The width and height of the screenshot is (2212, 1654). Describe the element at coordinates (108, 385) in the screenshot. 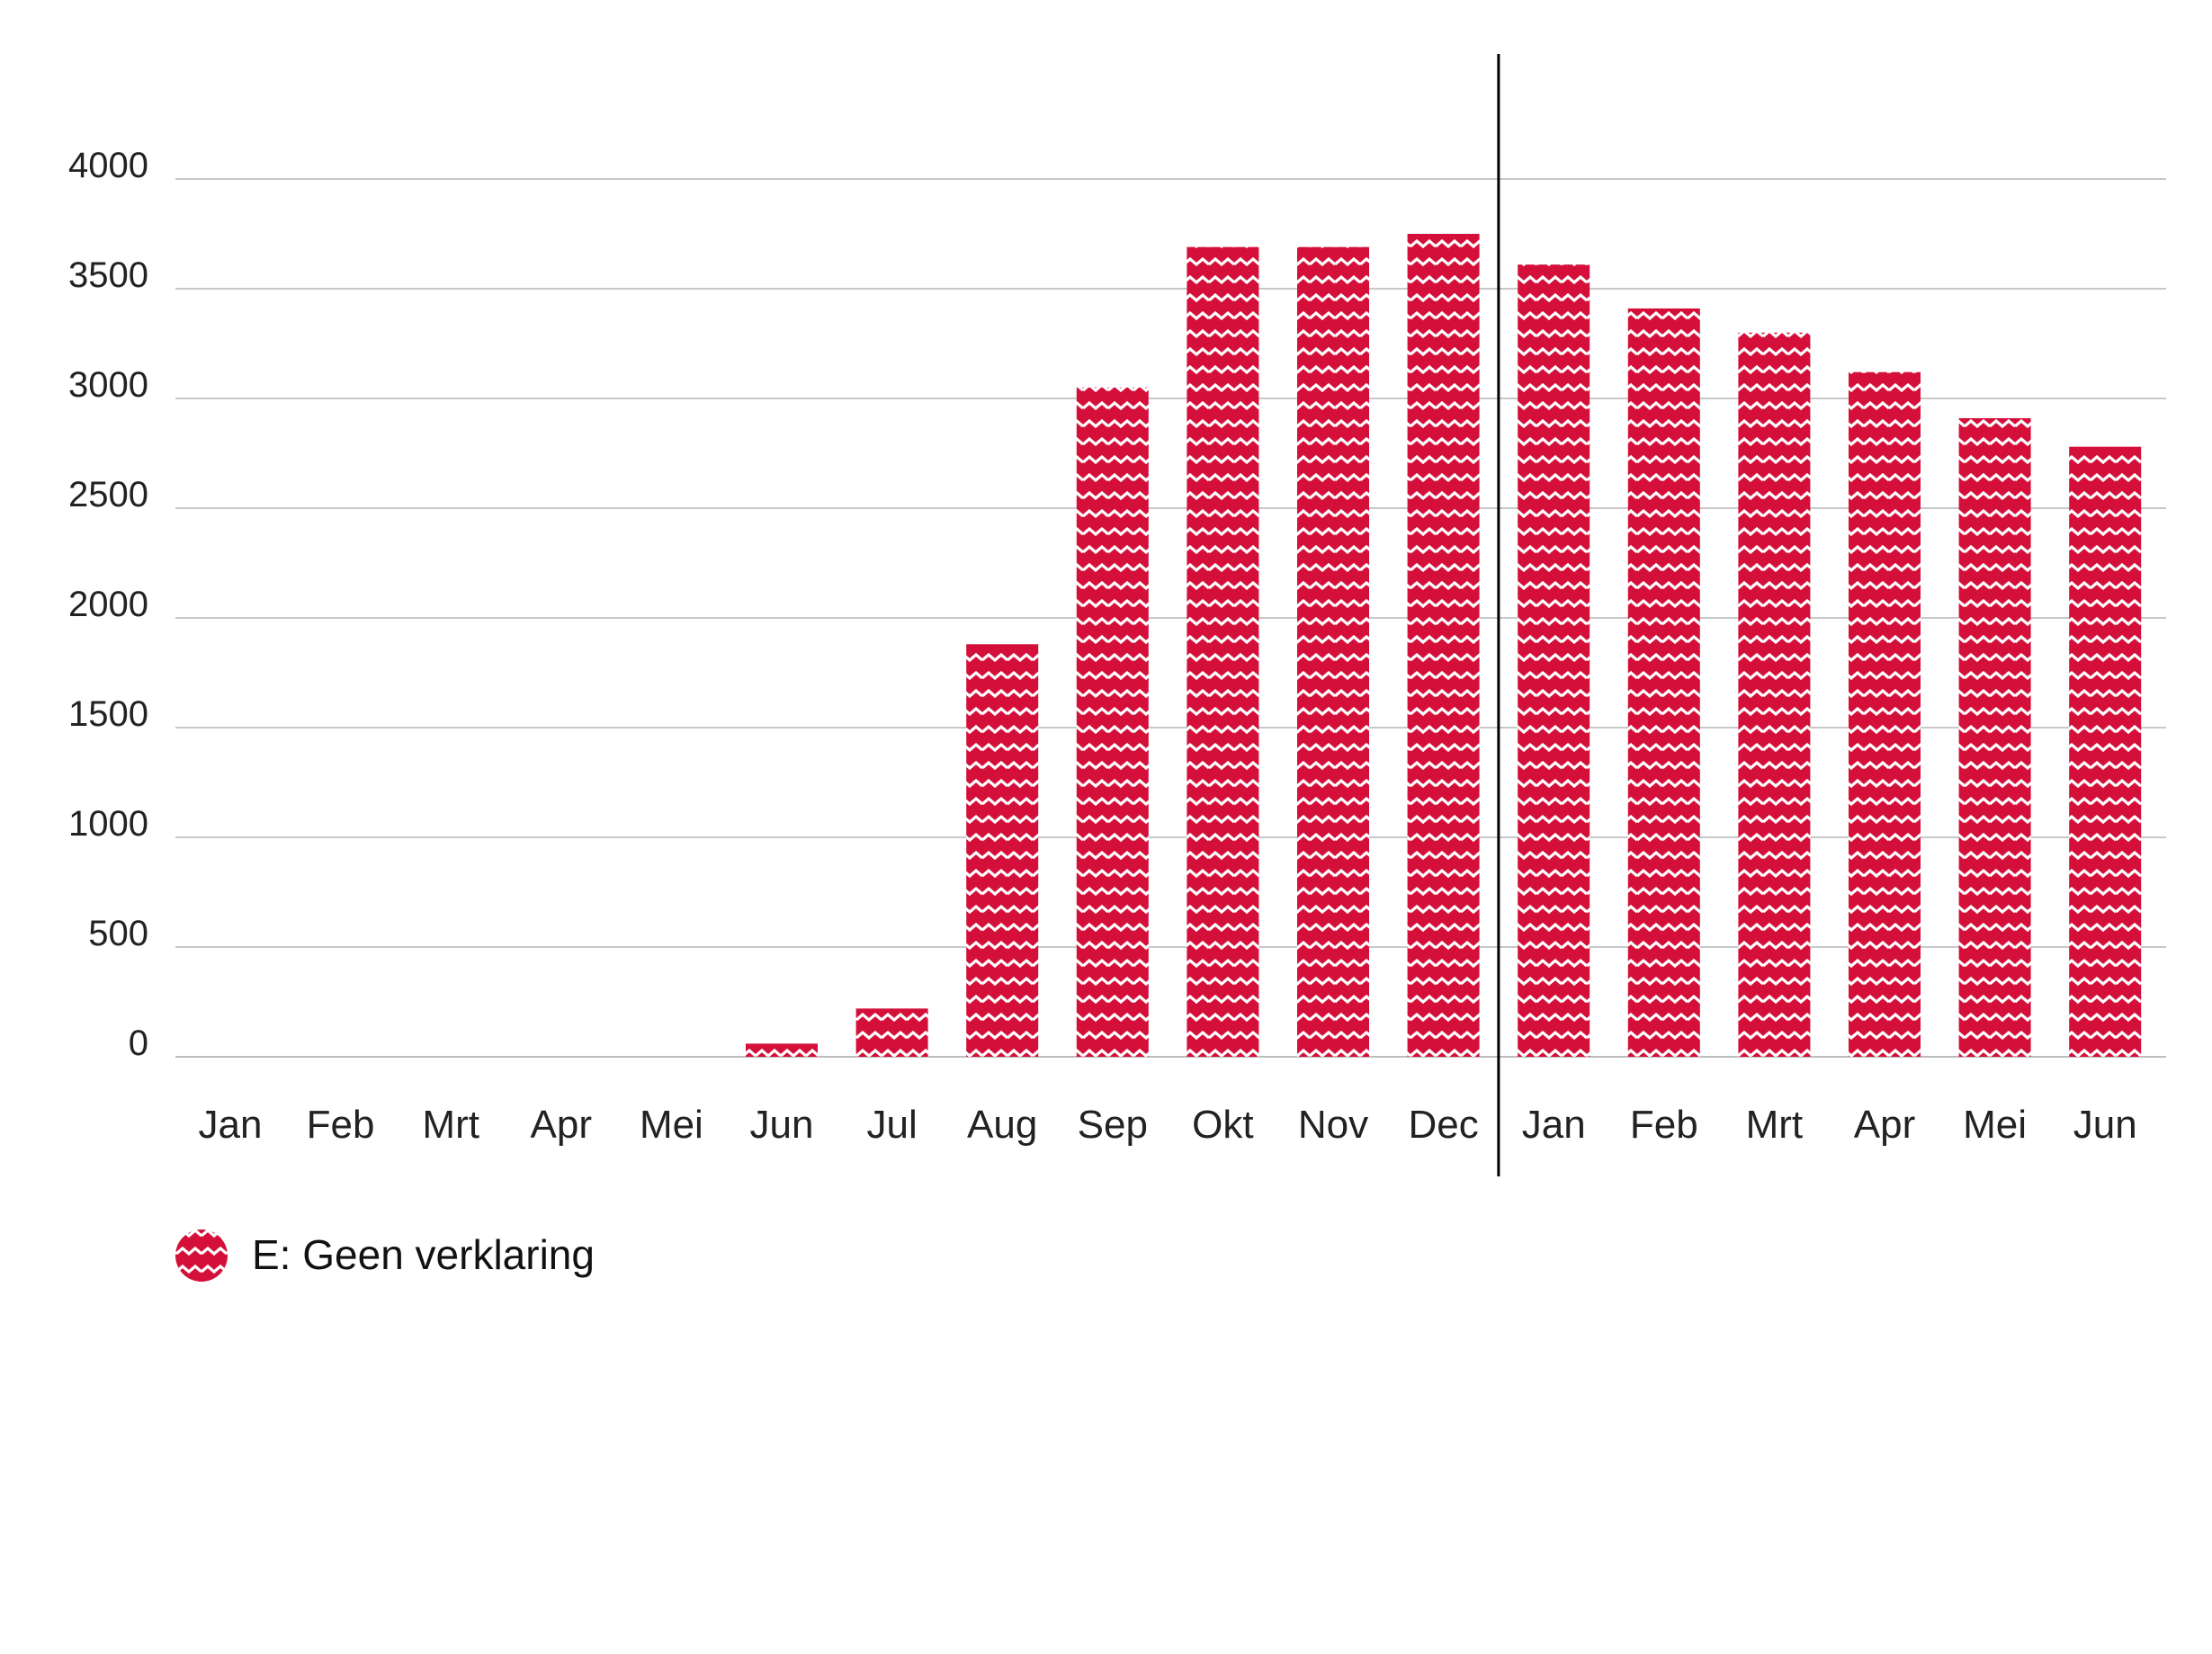

I see `y-tick-label: 3000` at that location.